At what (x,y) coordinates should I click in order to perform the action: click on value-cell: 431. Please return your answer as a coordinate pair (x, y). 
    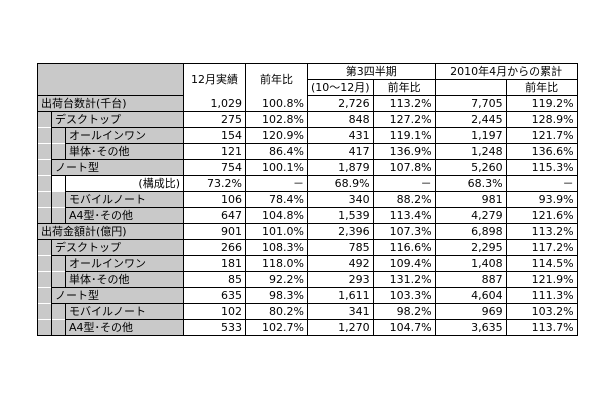
    Looking at the image, I should click on (340, 135).